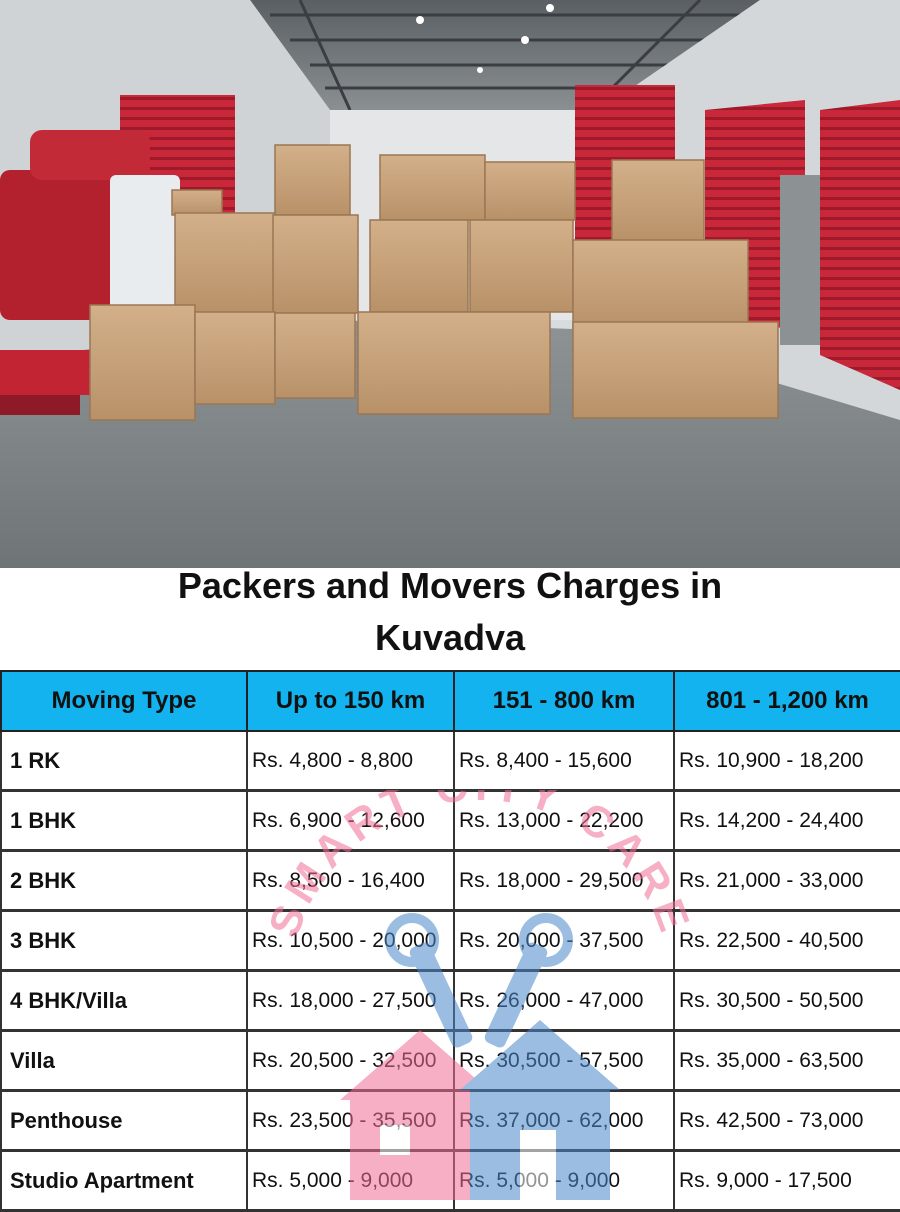 The width and height of the screenshot is (900, 1212). Describe the element at coordinates (124, 701) in the screenshot. I see `header-moving-type: Moving Type` at that location.